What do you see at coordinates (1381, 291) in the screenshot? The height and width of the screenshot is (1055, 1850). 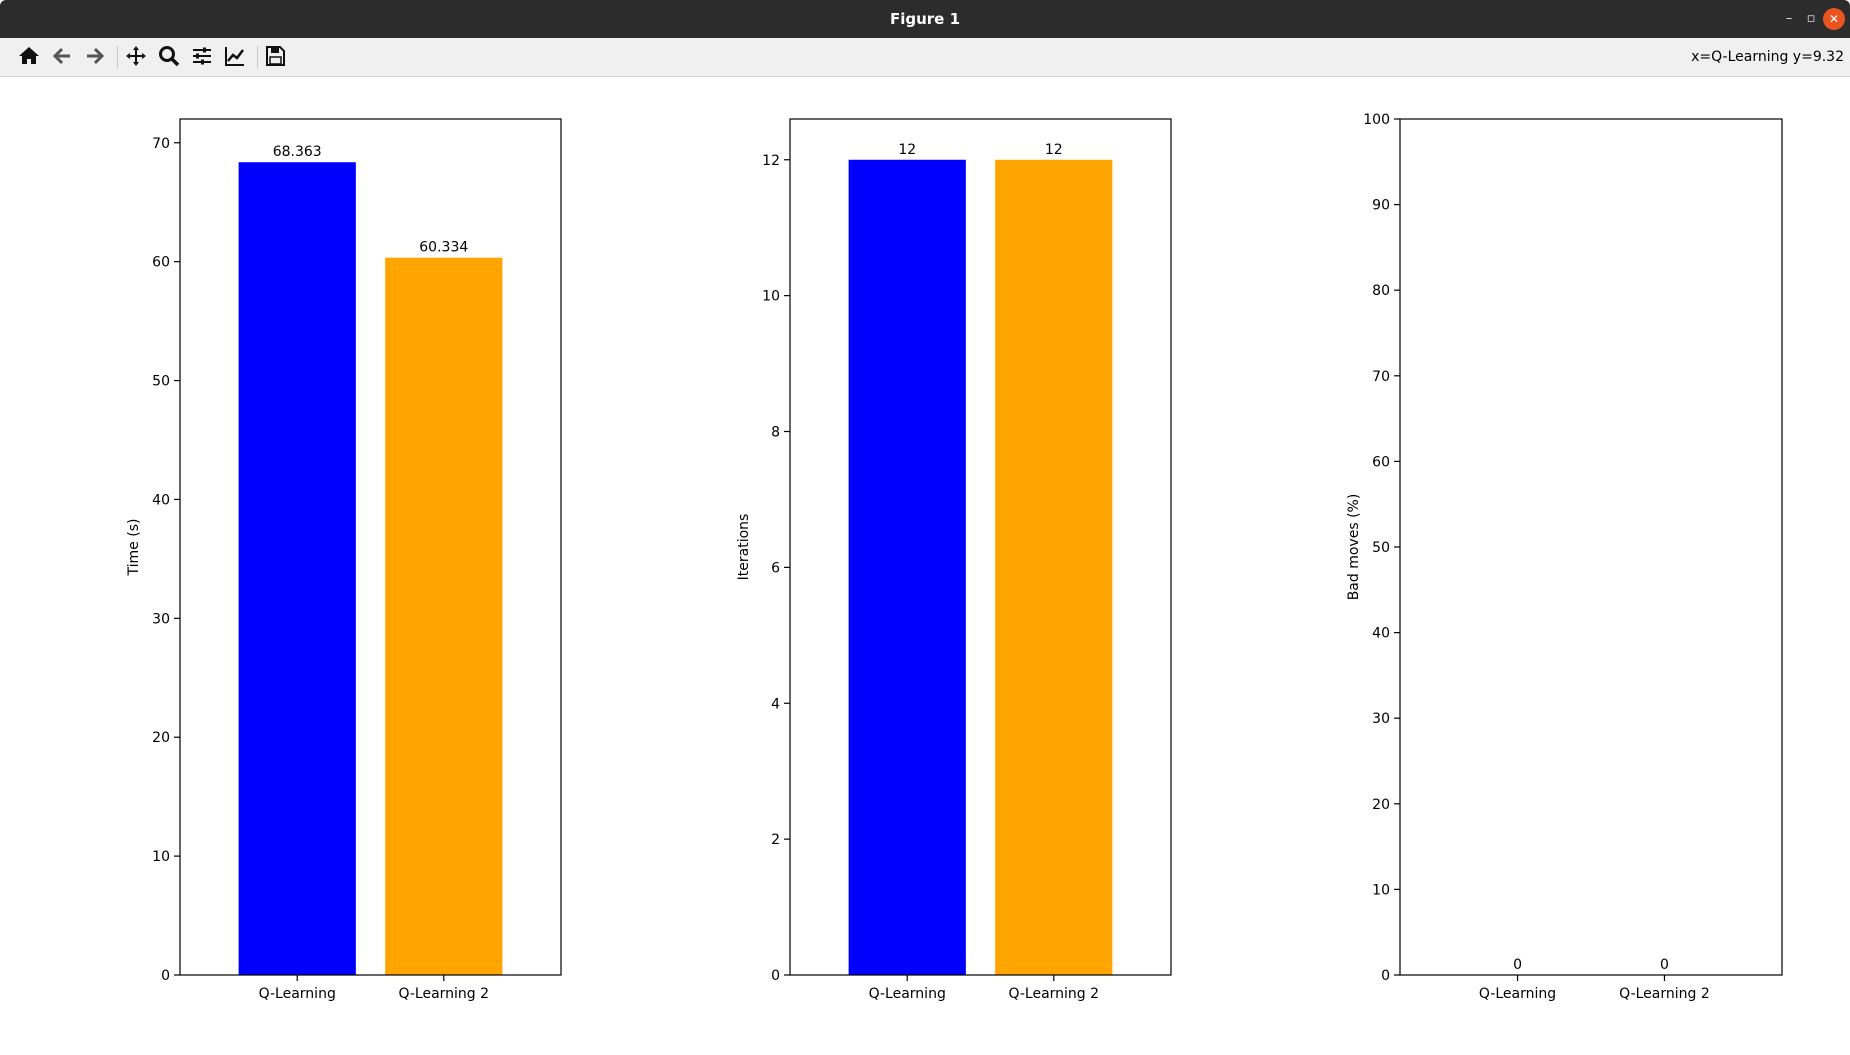 I see `y-tick-label: 80` at bounding box center [1381, 291].